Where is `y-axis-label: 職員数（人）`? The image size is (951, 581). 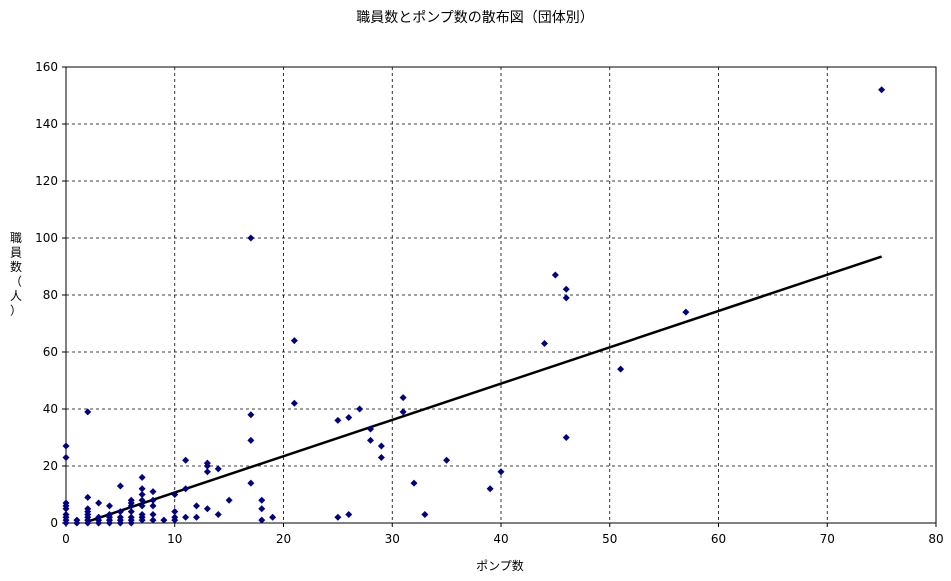 y-axis-label: 職員数（人） is located at coordinates (16, 274).